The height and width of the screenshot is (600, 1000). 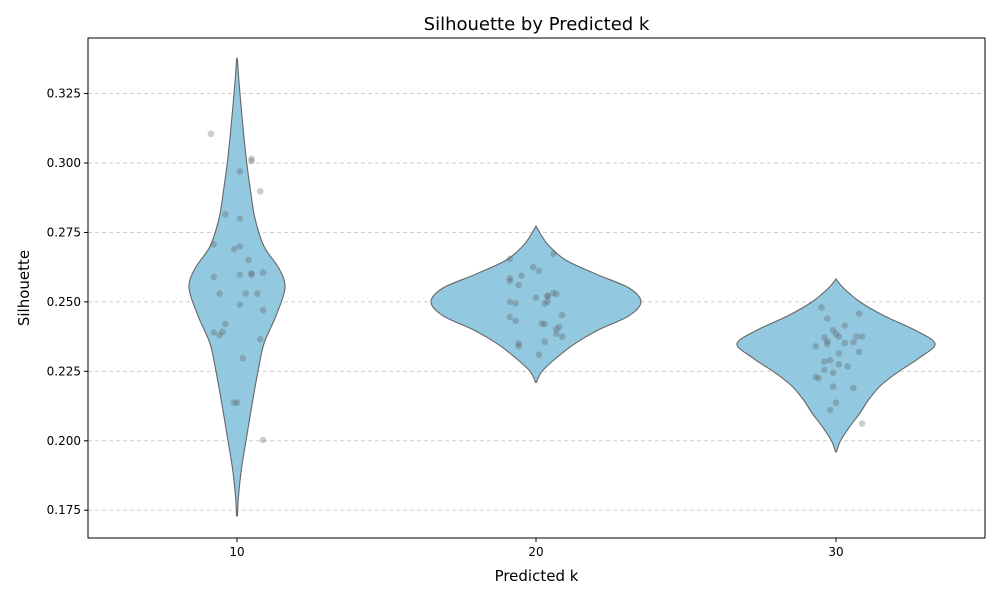 What do you see at coordinates (835, 552) in the screenshot?
I see `x-tick-label: 30` at bounding box center [835, 552].